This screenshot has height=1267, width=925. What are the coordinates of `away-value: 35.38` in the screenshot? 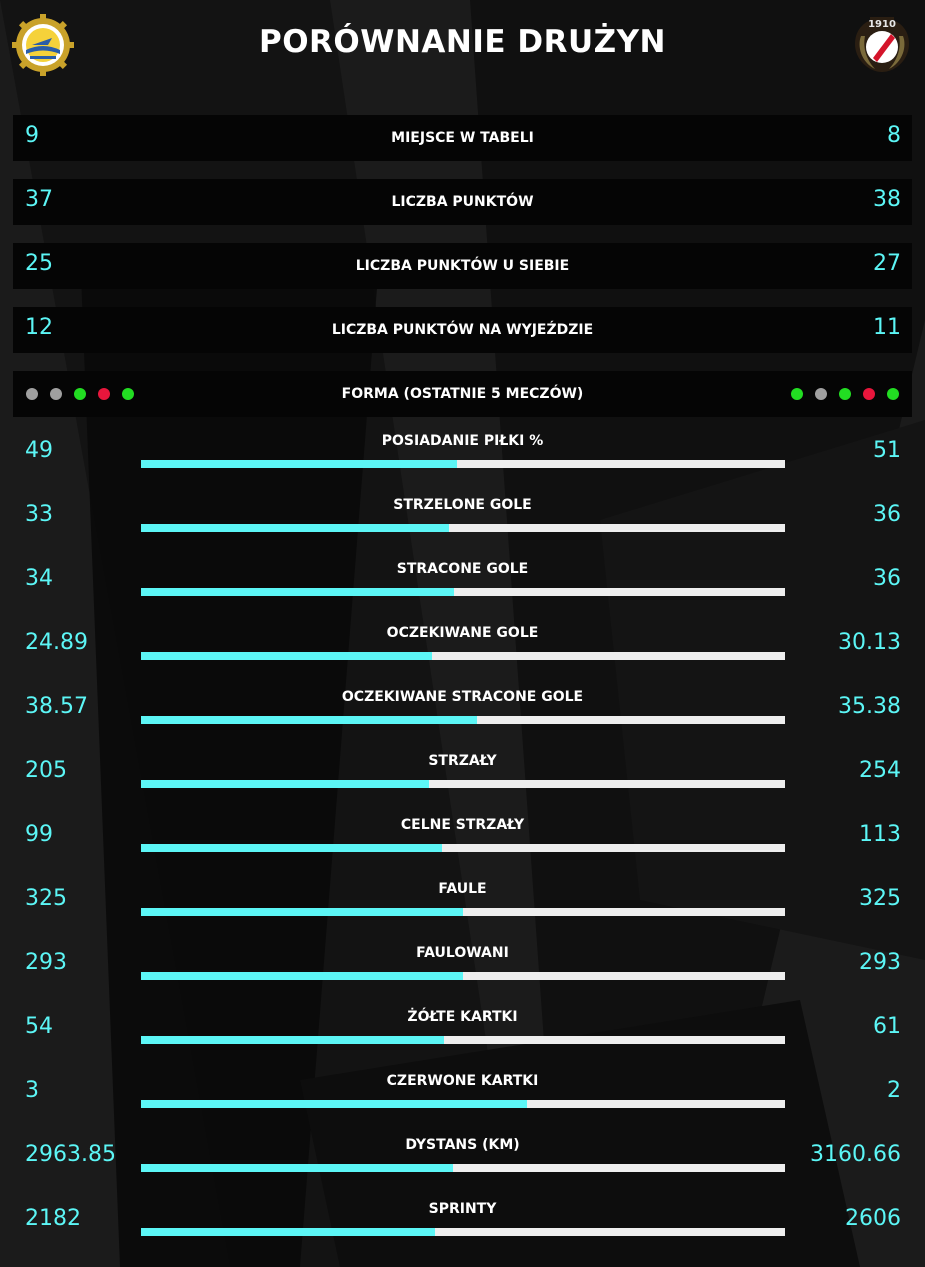 It's located at (869, 706).